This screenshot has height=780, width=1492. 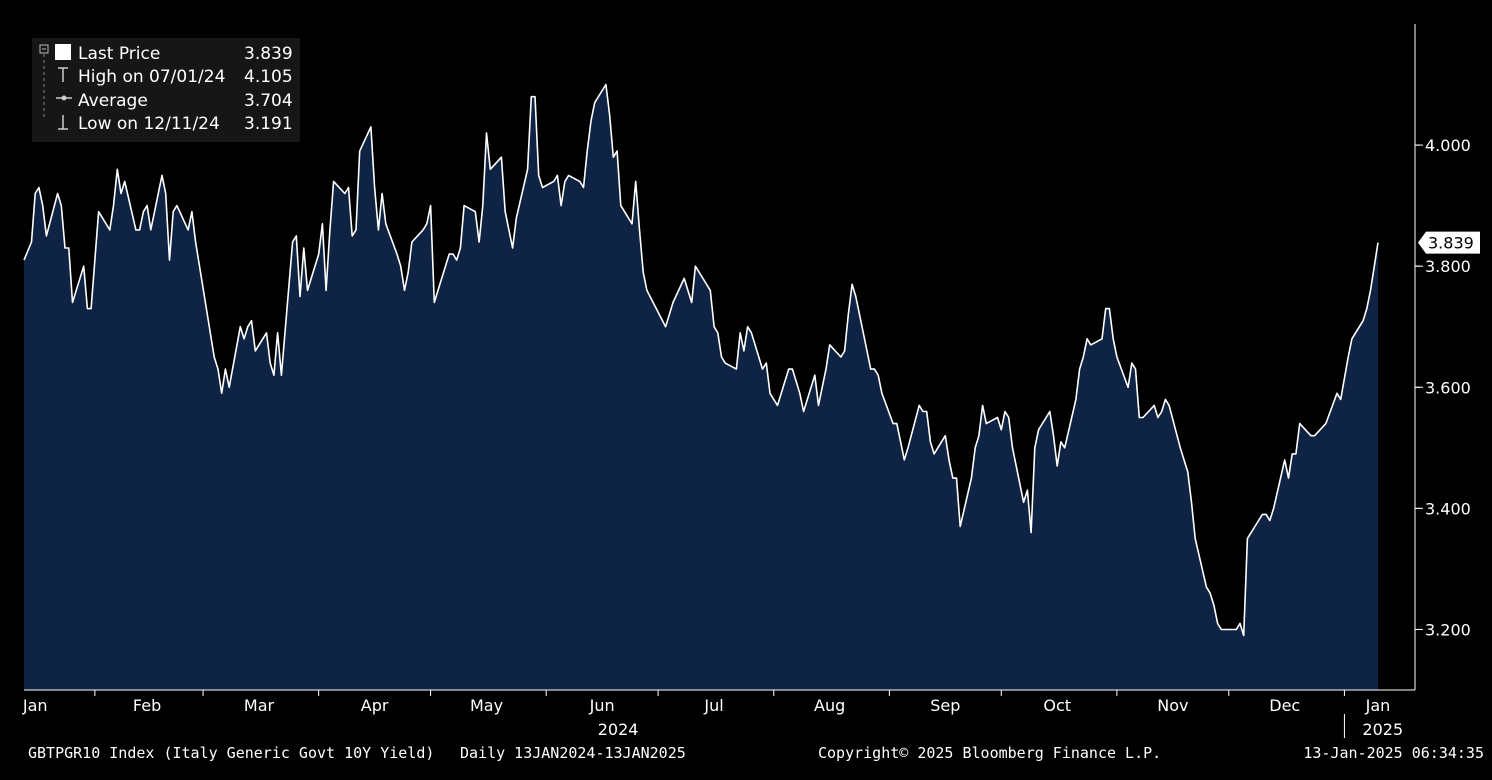 What do you see at coordinates (1393, 753) in the screenshot?
I see `footer-timestamp: 13-Jan-2025 06:34:35` at bounding box center [1393, 753].